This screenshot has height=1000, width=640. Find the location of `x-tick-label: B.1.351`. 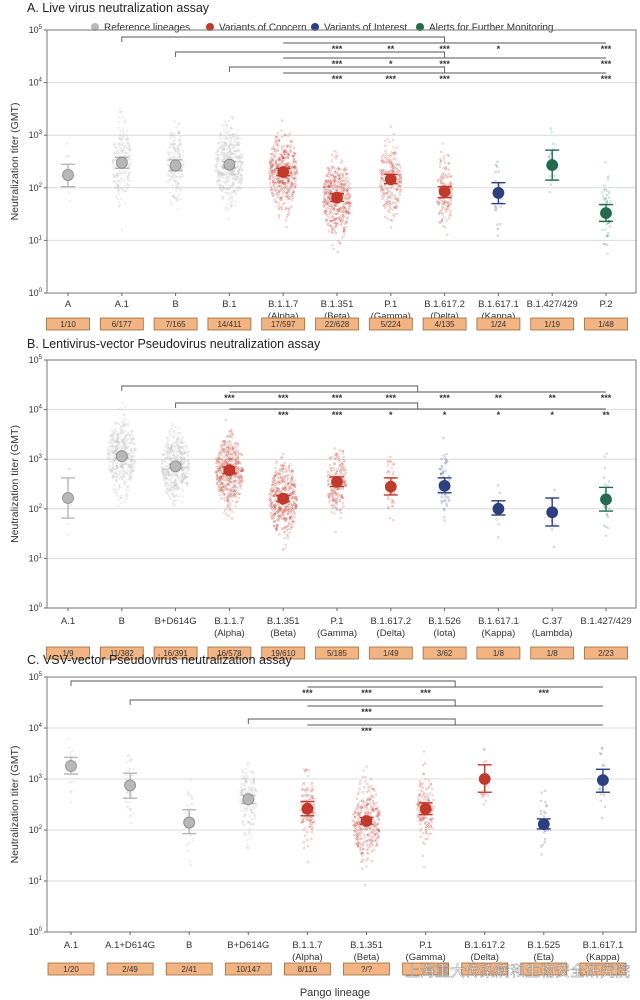

x-tick-label: B.1.351 is located at coordinates (283, 621).